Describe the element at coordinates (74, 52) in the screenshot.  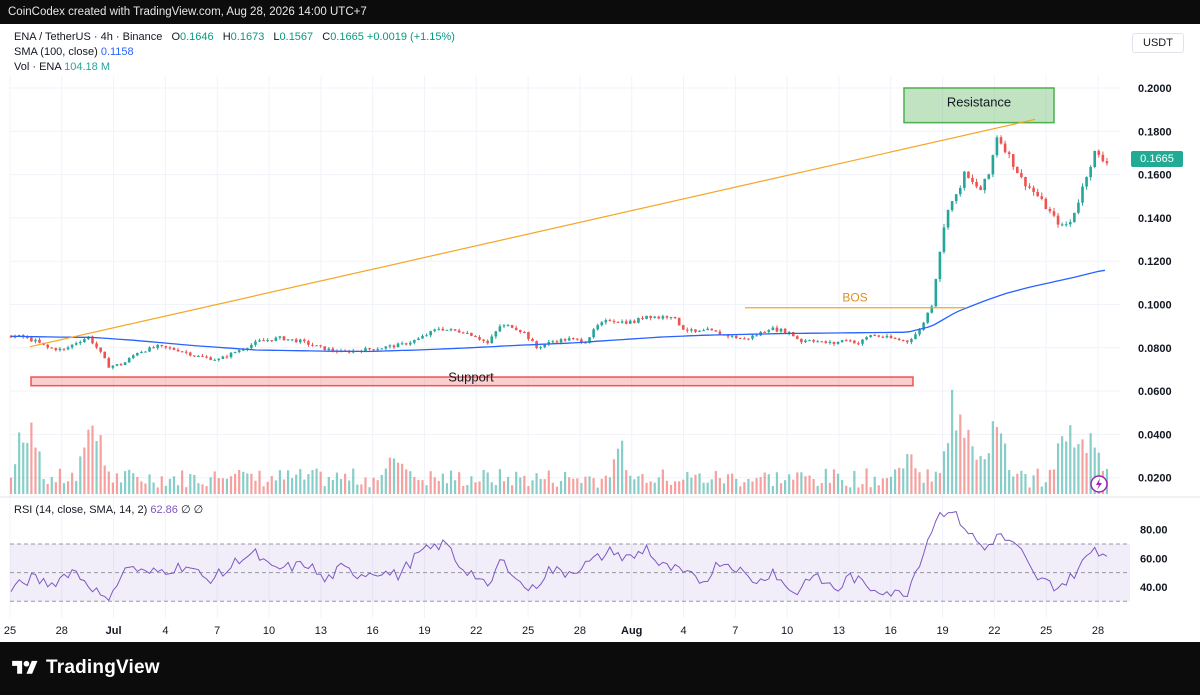
I see `sma-legend: SMA (100, close) 0.1158` at that location.